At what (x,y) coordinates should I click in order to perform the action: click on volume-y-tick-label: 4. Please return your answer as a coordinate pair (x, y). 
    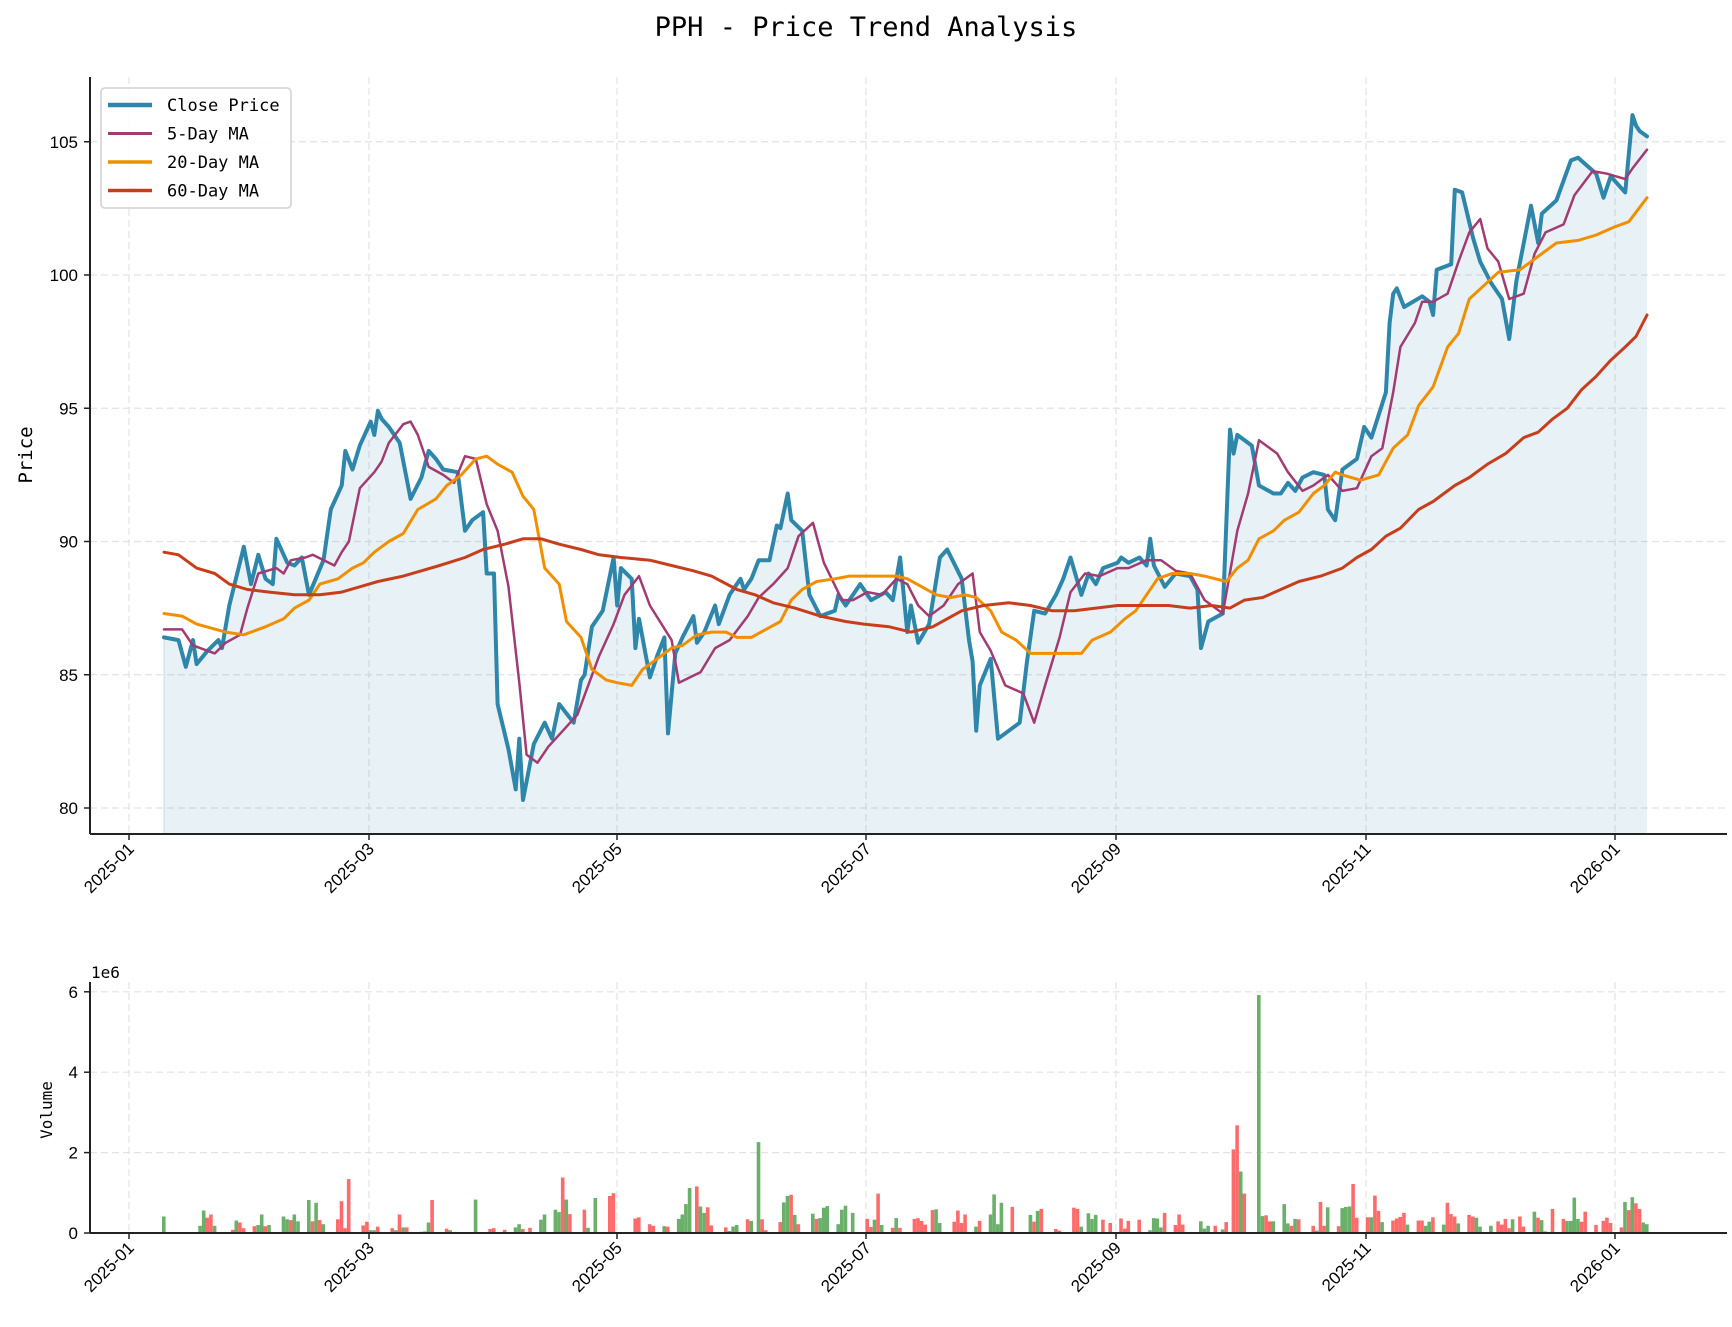
    Looking at the image, I should click on (73, 1072).